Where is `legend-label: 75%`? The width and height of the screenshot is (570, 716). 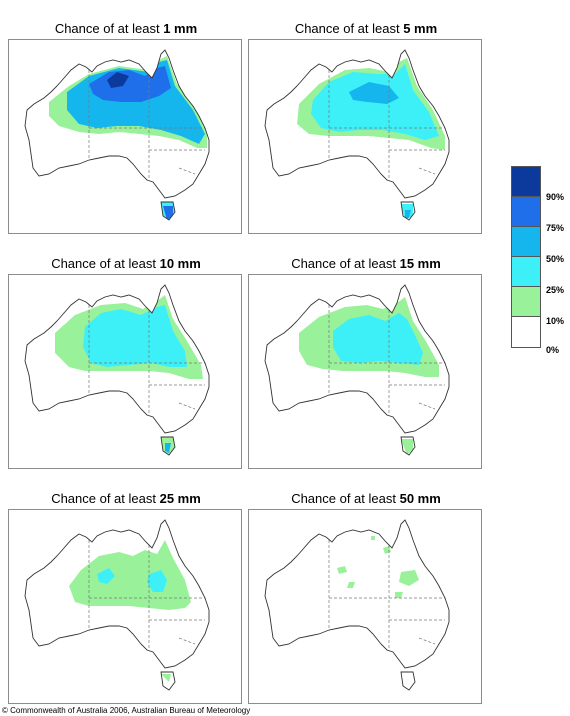 legend-label: 75% is located at coordinates (555, 228).